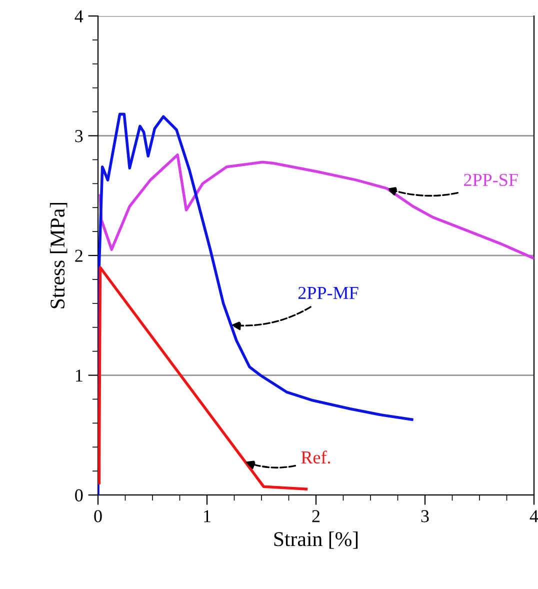  I want to click on text: 2PP-MF, so click(328, 292).